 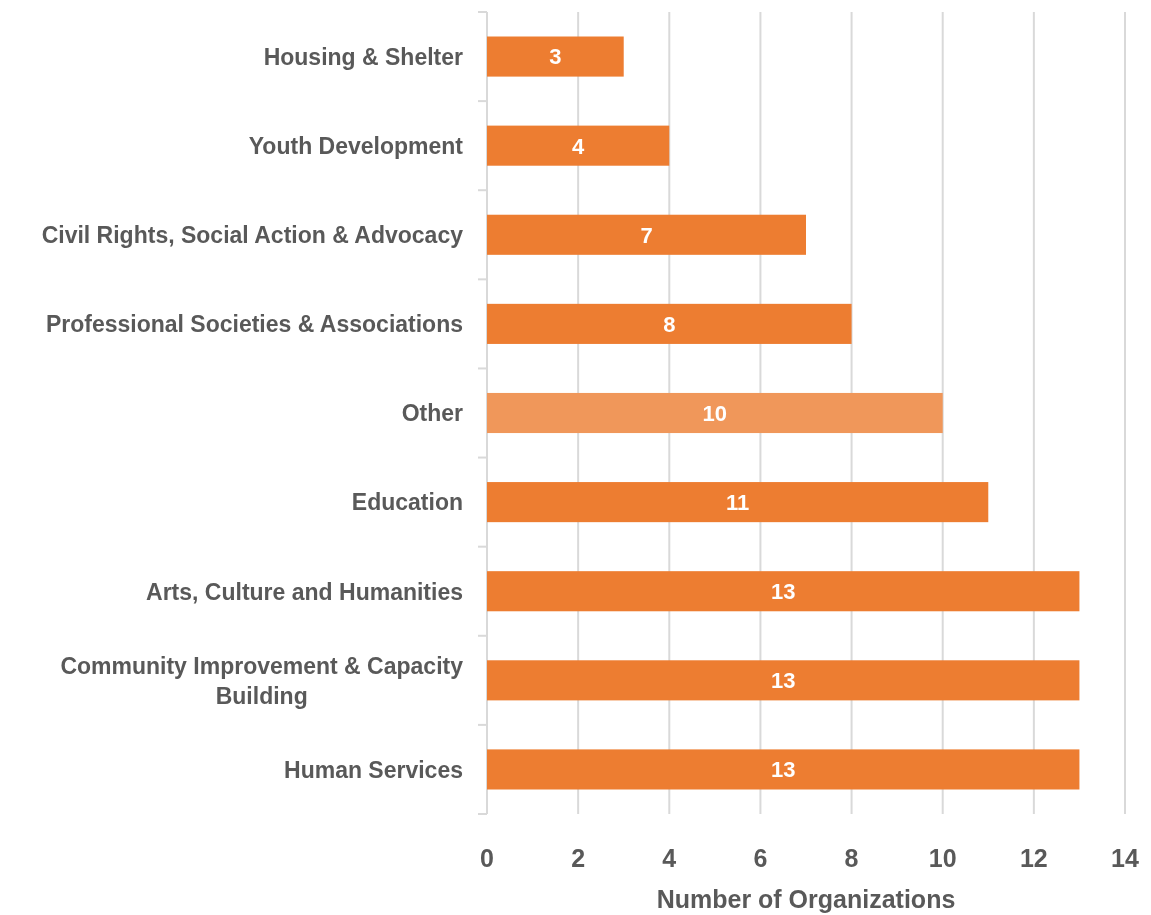 What do you see at coordinates (669, 858) in the screenshot?
I see `x-tick-label: 4` at bounding box center [669, 858].